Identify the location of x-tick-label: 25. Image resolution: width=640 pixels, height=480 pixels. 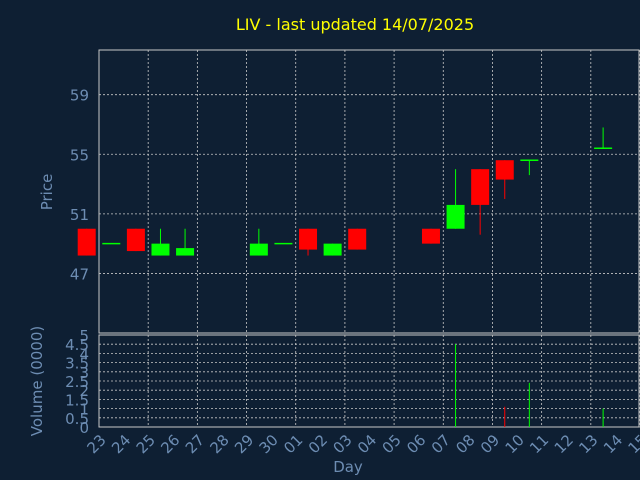
(146, 444).